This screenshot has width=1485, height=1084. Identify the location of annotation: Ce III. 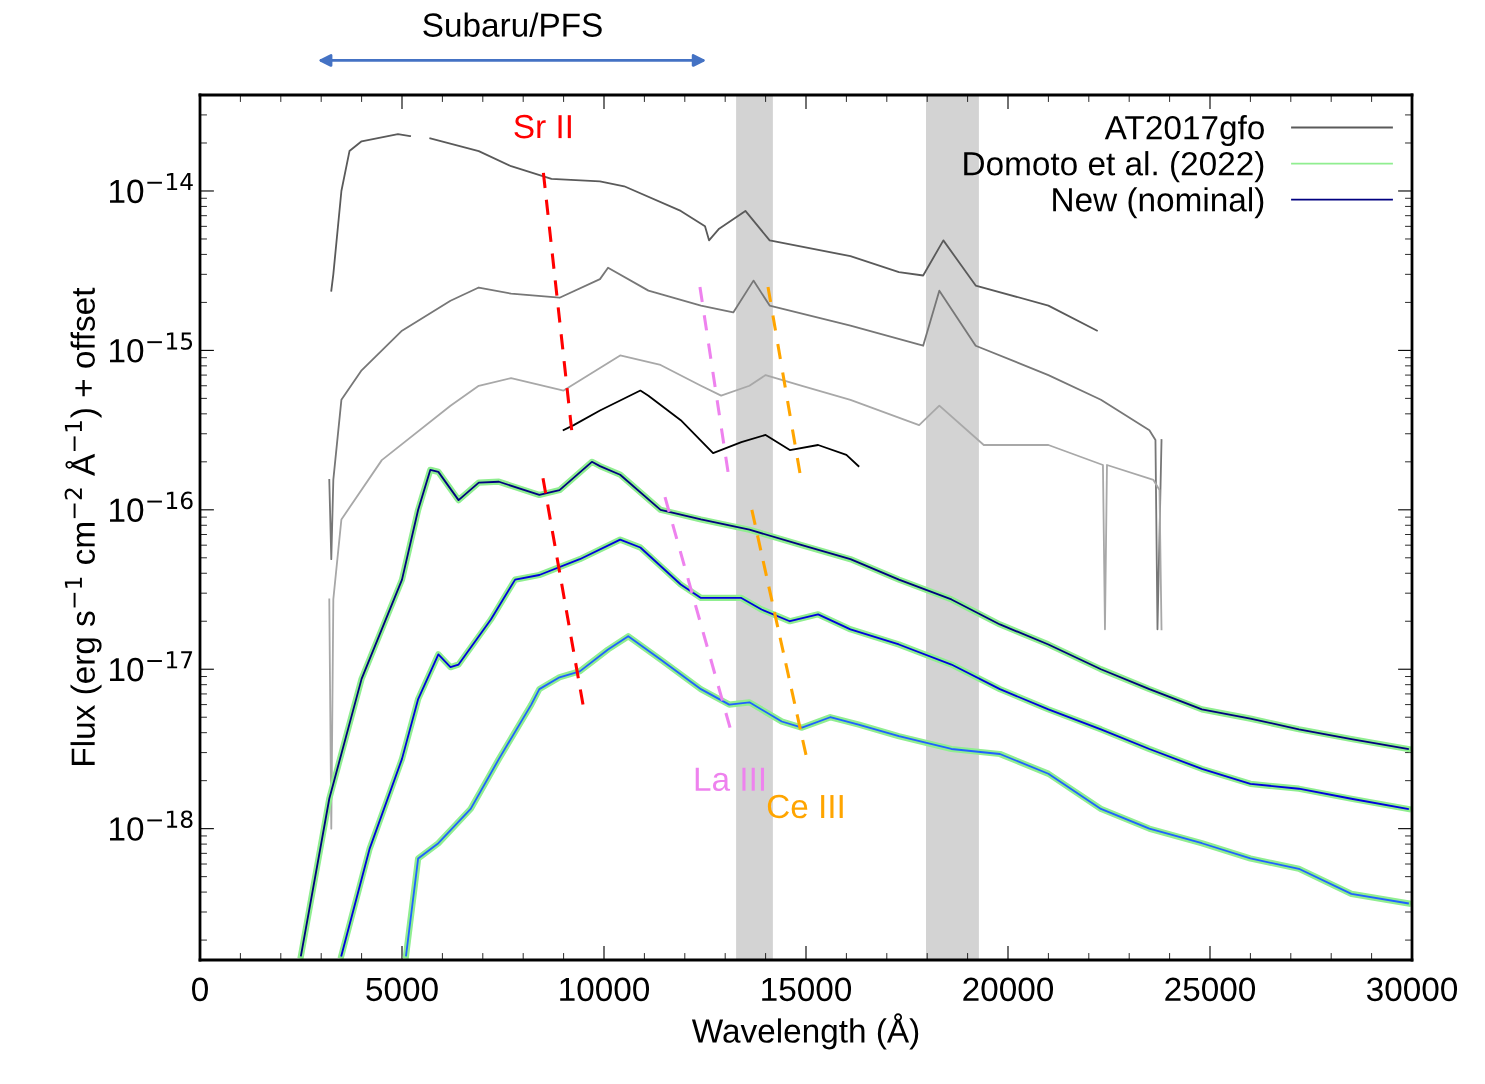
(805, 806).